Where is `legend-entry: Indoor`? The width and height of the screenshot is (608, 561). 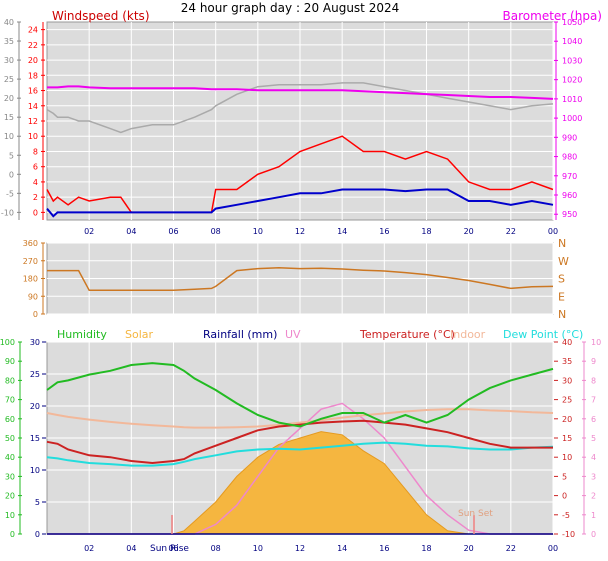 legend-entry: Indoor is located at coordinates (468, 334).